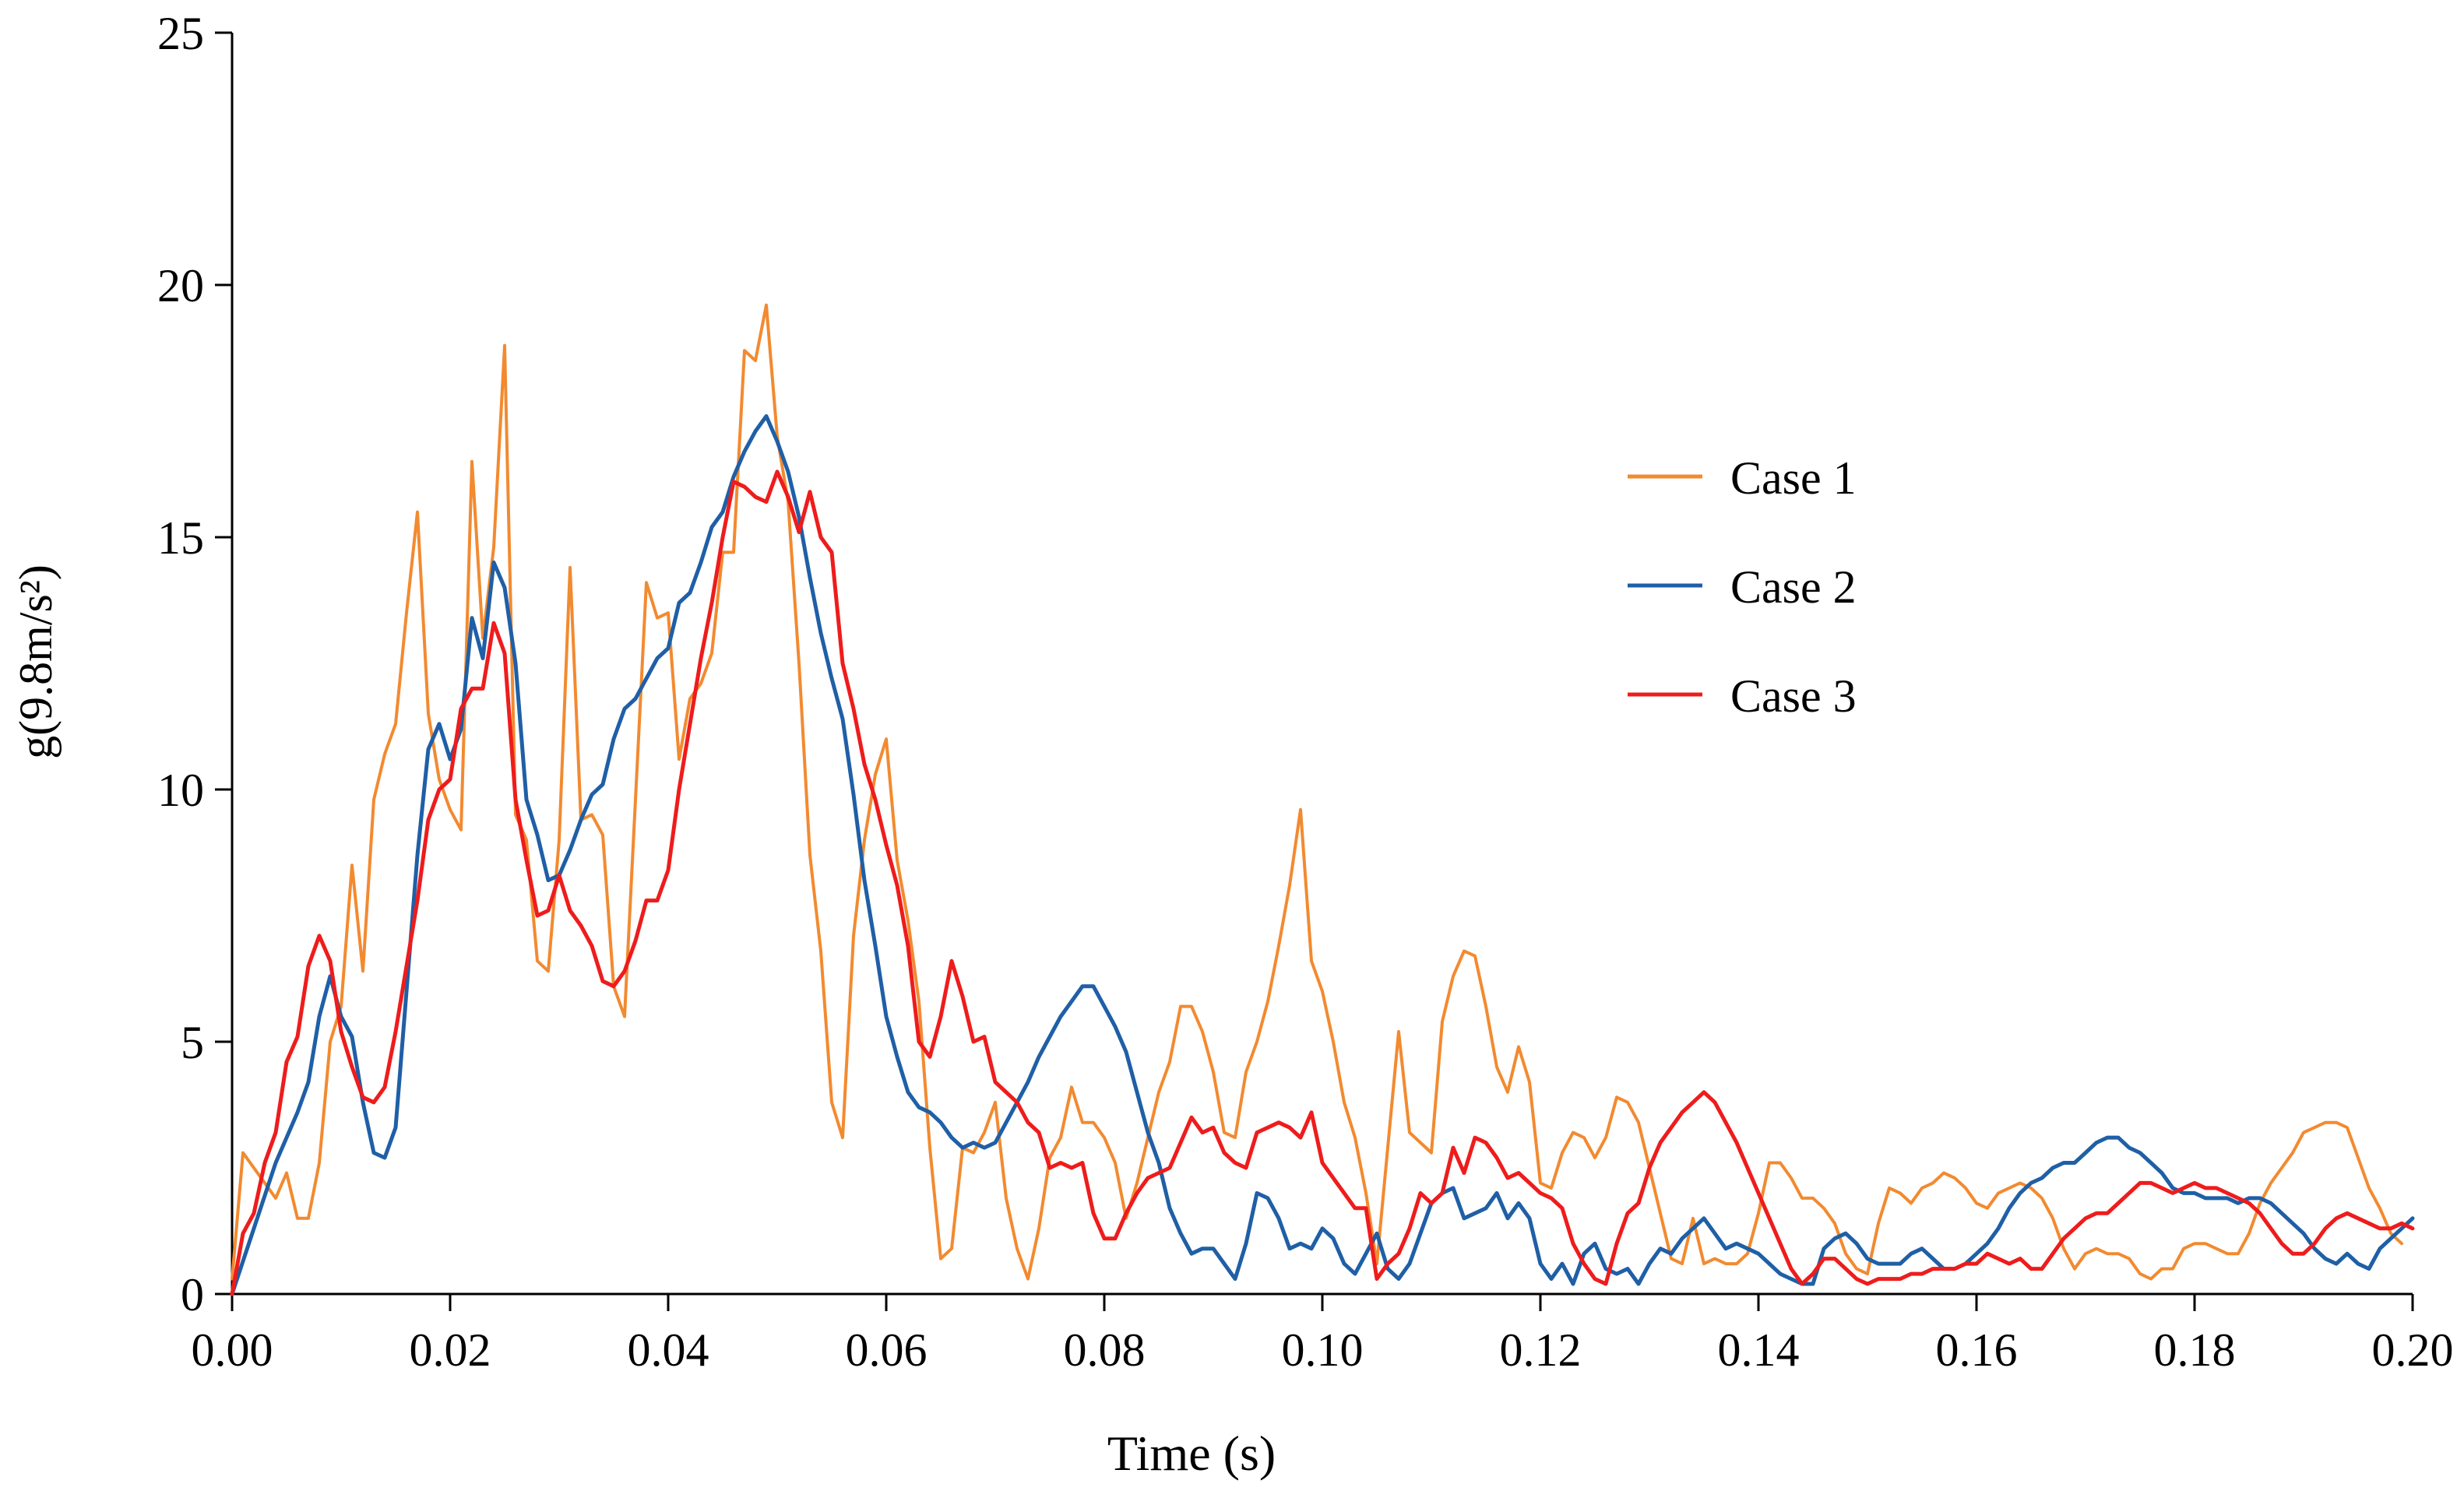 Image resolution: width=2464 pixels, height=1505 pixels. What do you see at coordinates (193, 1042) in the screenshot?
I see `y-tick-label: 5` at bounding box center [193, 1042].